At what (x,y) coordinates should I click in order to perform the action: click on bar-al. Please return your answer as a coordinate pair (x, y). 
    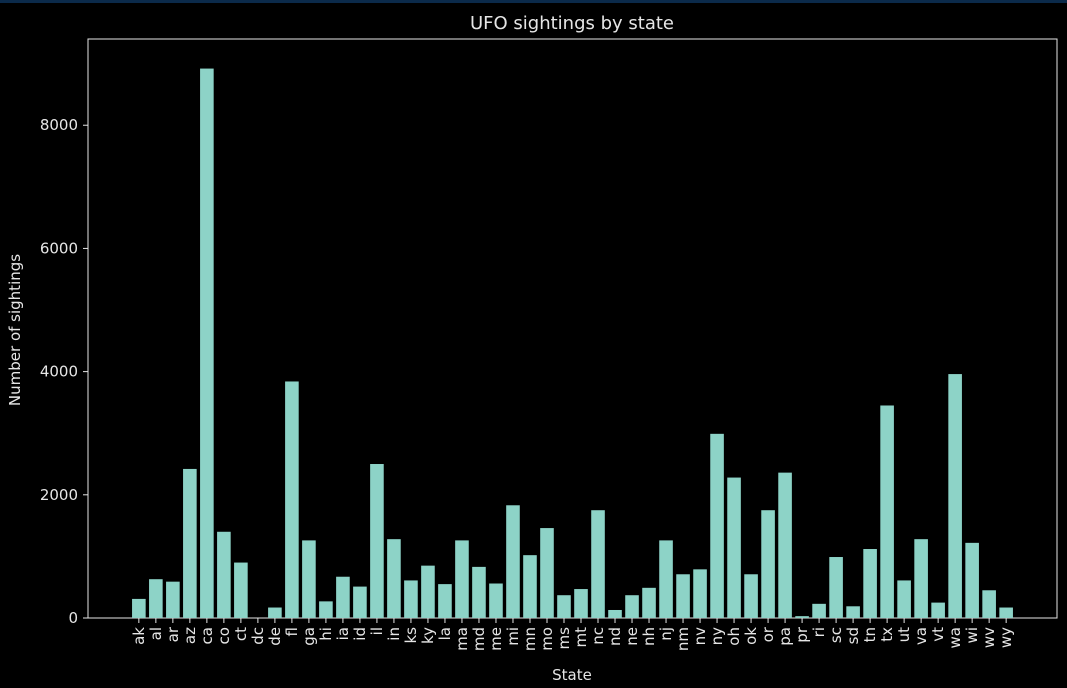
    Looking at the image, I should click on (156, 598).